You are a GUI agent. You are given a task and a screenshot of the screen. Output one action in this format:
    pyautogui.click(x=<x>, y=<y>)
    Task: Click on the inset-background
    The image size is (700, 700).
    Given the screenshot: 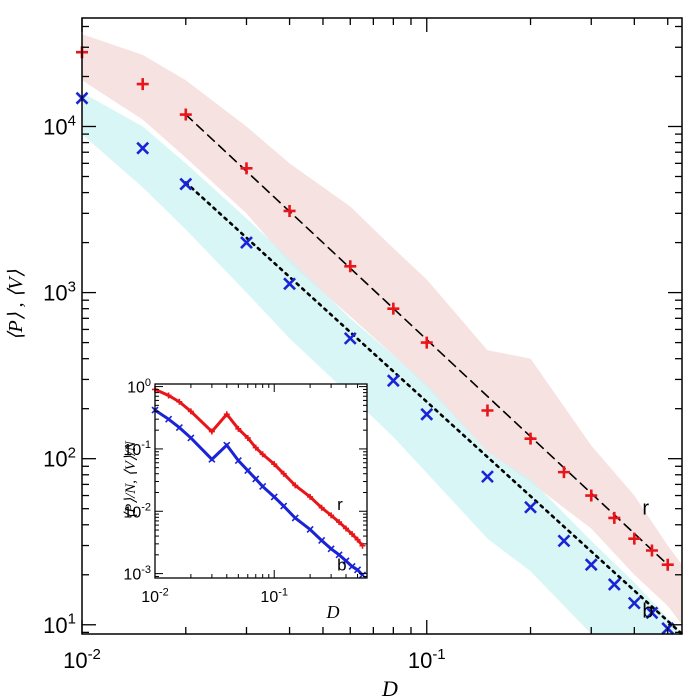 What is the action you would take?
    pyautogui.click(x=261, y=481)
    